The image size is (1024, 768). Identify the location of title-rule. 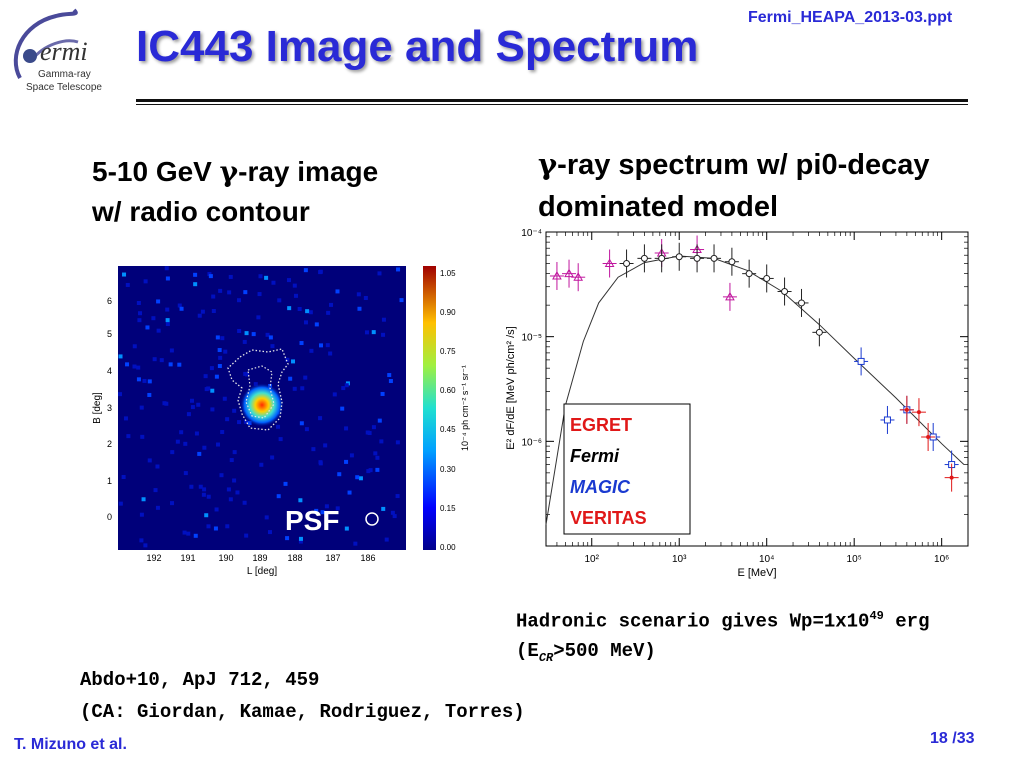
(552, 100).